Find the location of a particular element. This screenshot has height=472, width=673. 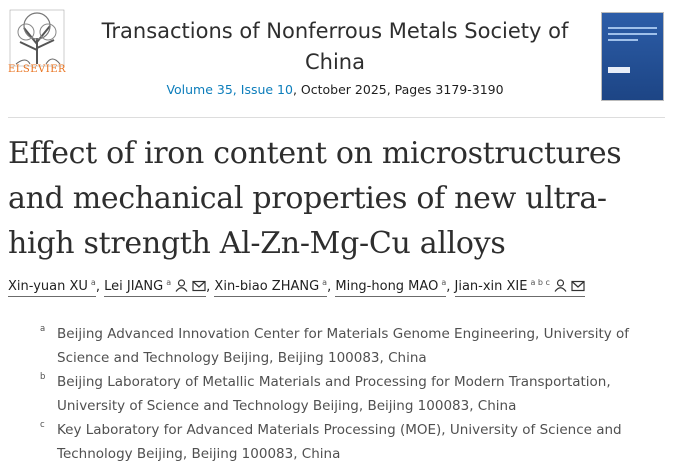

author: Ming-hong MAO a is located at coordinates (391, 288).